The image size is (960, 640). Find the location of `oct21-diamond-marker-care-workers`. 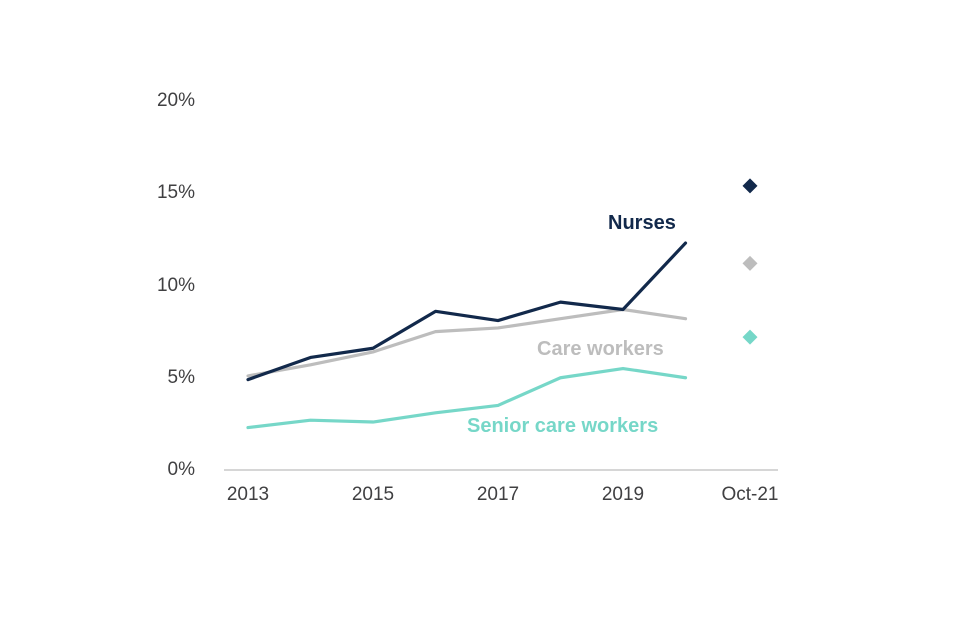

oct21-diamond-marker-care-workers is located at coordinates (750, 263).